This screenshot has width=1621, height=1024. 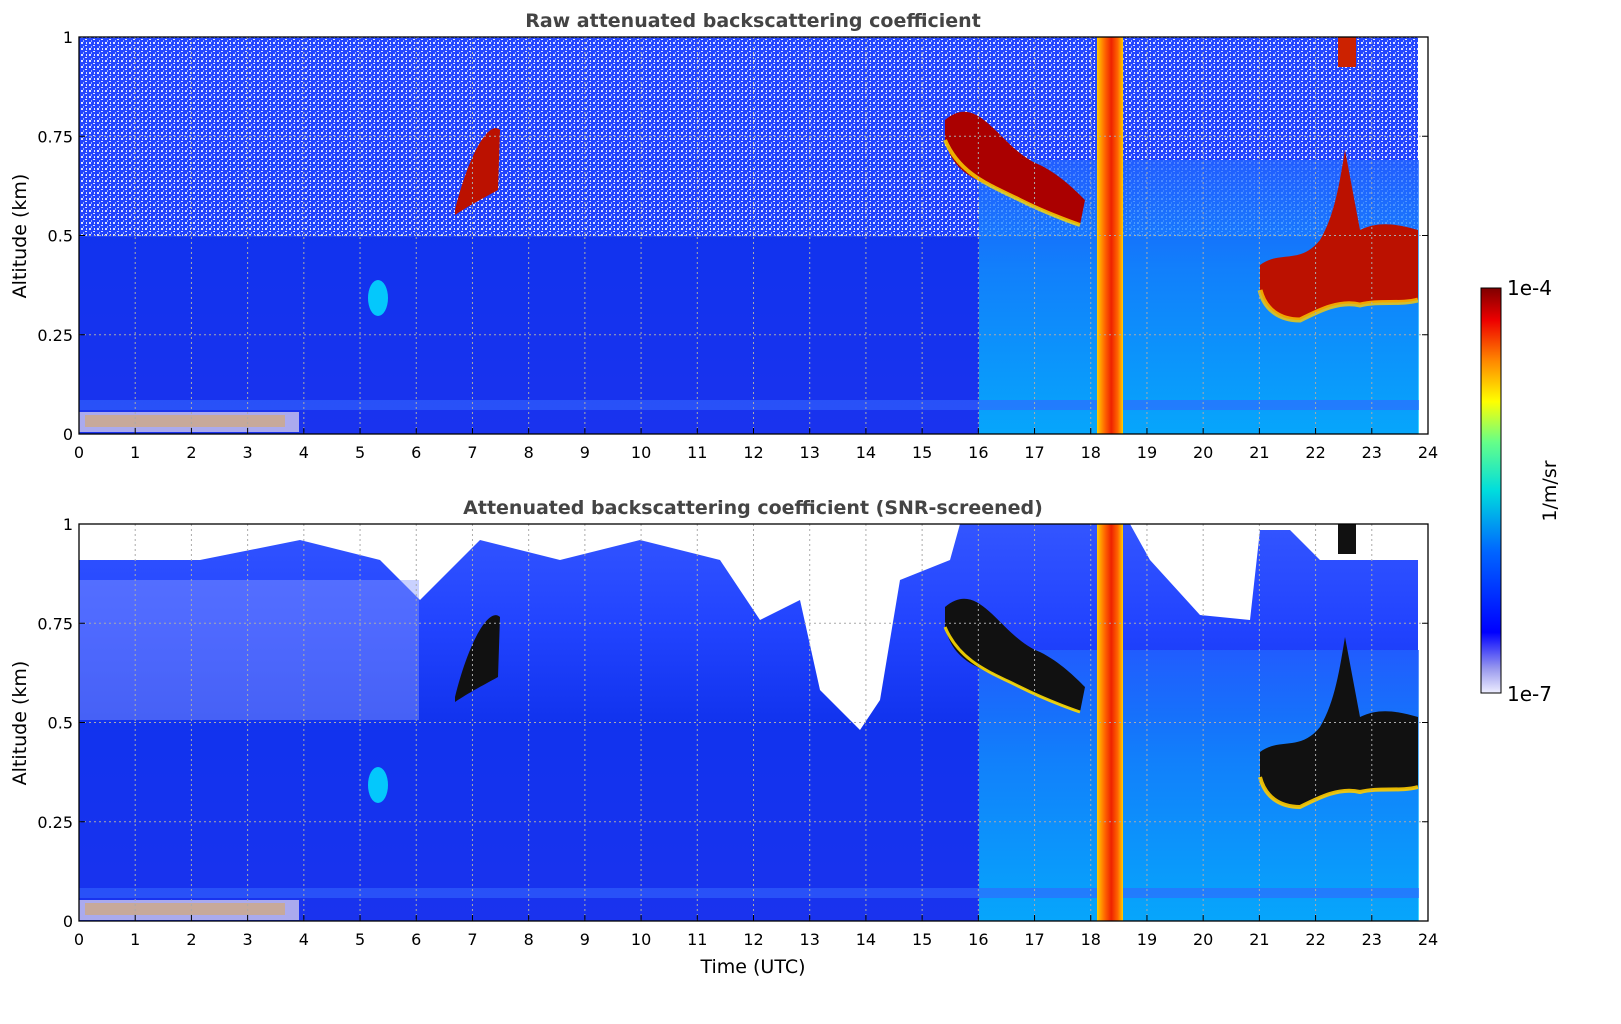 I want to click on colorbar: 1e-4 1e-7 1/m/sr, so click(x=1520, y=491).